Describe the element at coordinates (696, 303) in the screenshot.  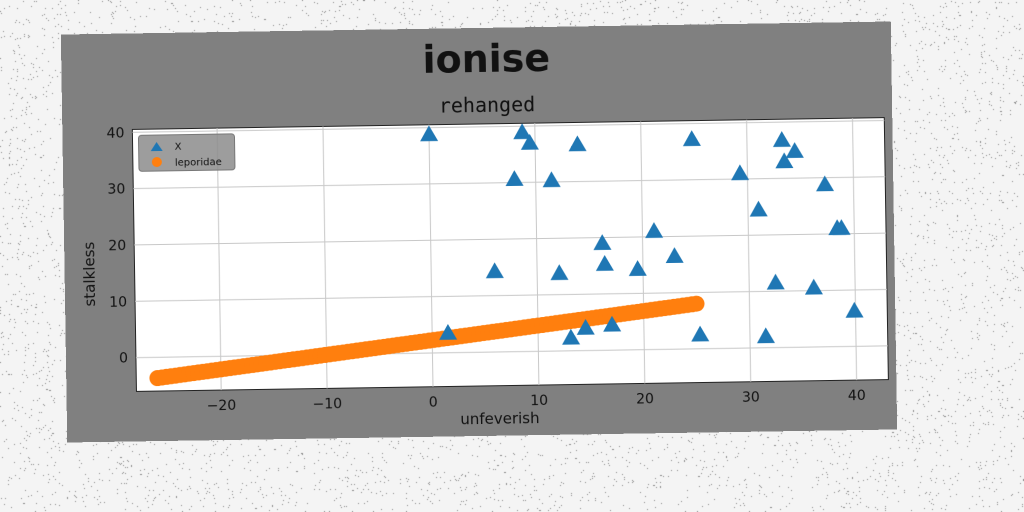
I see `leporidae-point` at that location.